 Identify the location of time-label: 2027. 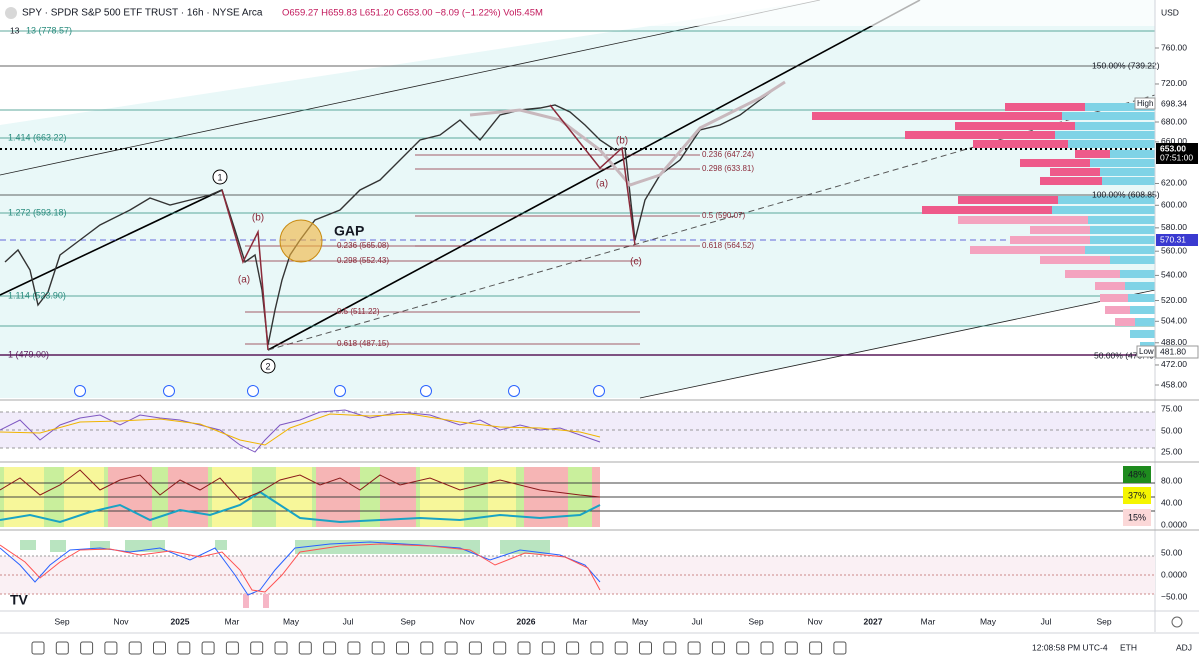
(873, 621).